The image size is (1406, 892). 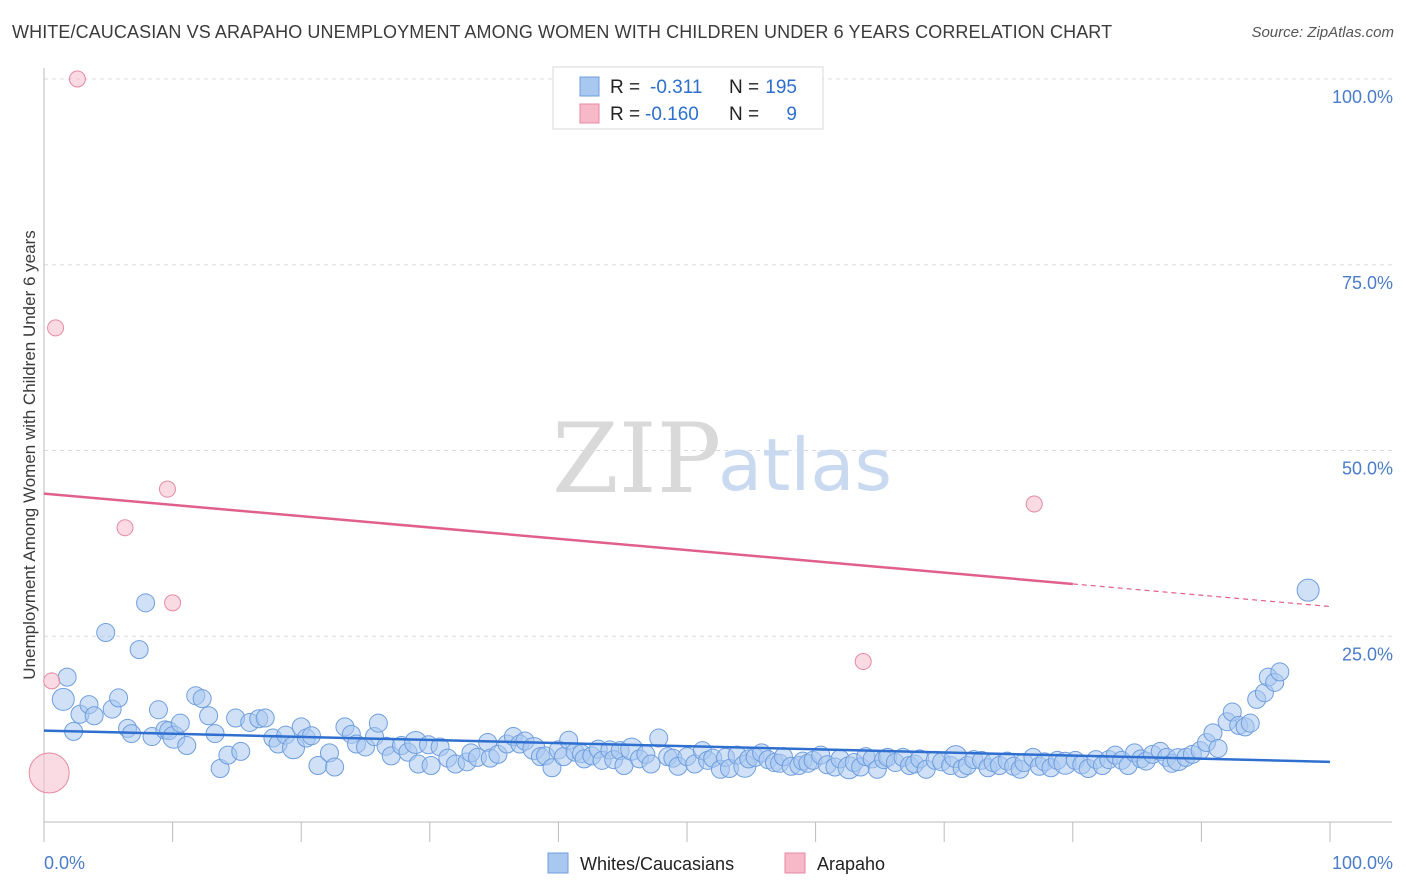 I want to click on legend-top-n-value-2: 9, so click(x=791, y=114).